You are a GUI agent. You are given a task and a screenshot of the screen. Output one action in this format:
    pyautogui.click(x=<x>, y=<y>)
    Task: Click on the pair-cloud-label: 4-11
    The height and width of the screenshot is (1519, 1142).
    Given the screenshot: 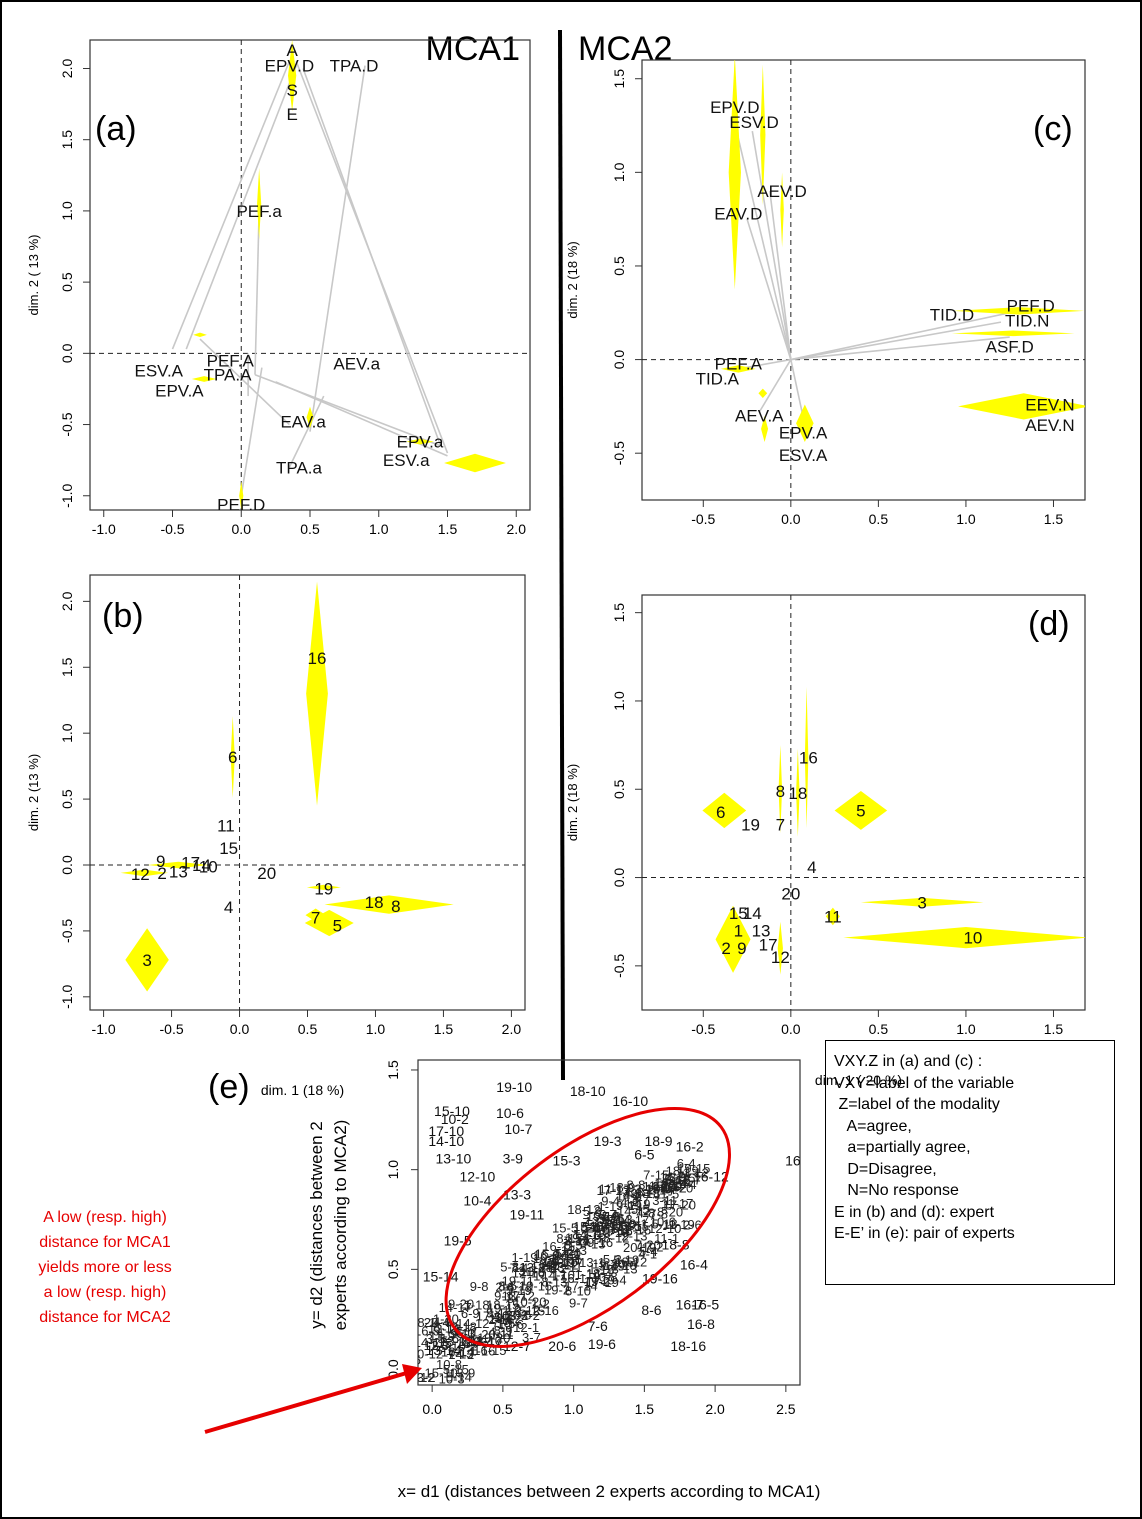 What is the action you would take?
    pyautogui.click(x=501, y=1331)
    